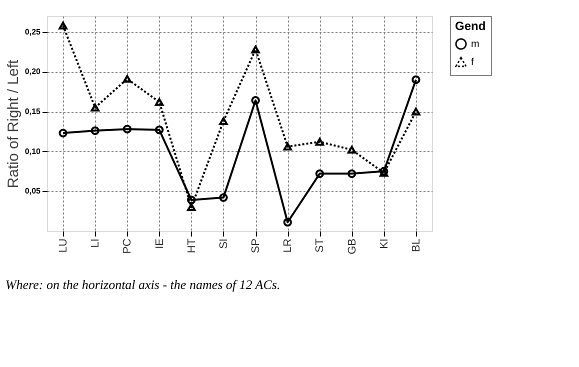 The height and width of the screenshot is (367, 579). What do you see at coordinates (472, 62) in the screenshot?
I see `legend-label: f` at bounding box center [472, 62].